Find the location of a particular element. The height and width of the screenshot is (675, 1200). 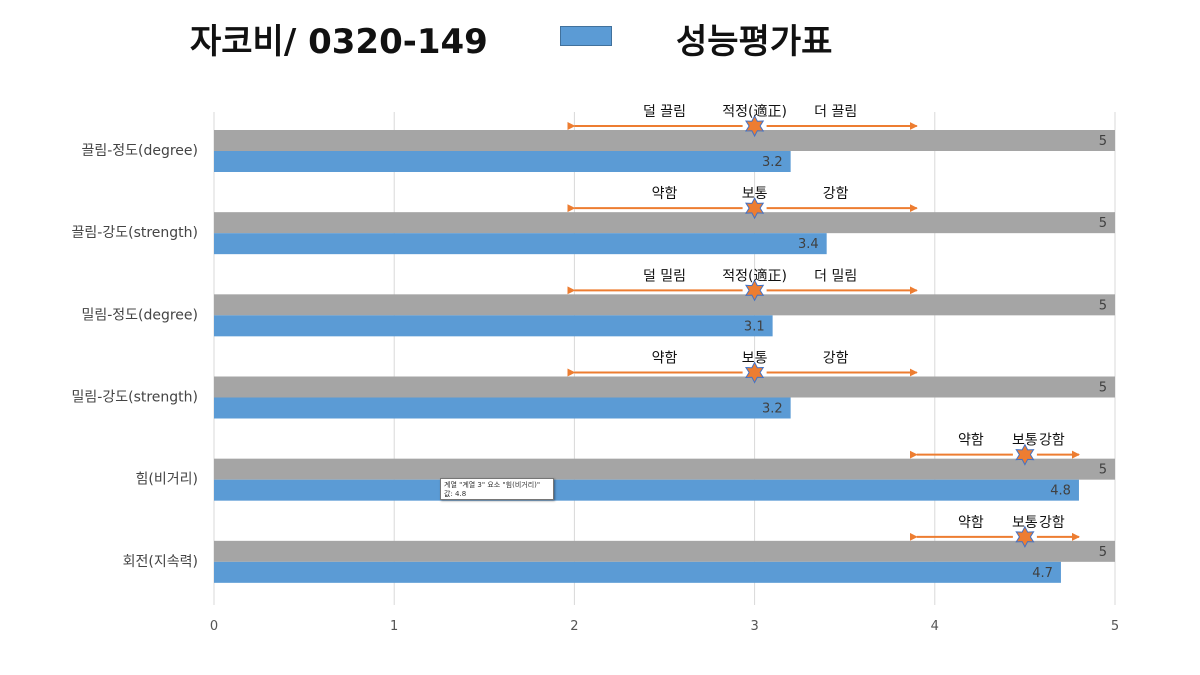

scale-label-left: 덜 밀림 is located at coordinates (664, 276).